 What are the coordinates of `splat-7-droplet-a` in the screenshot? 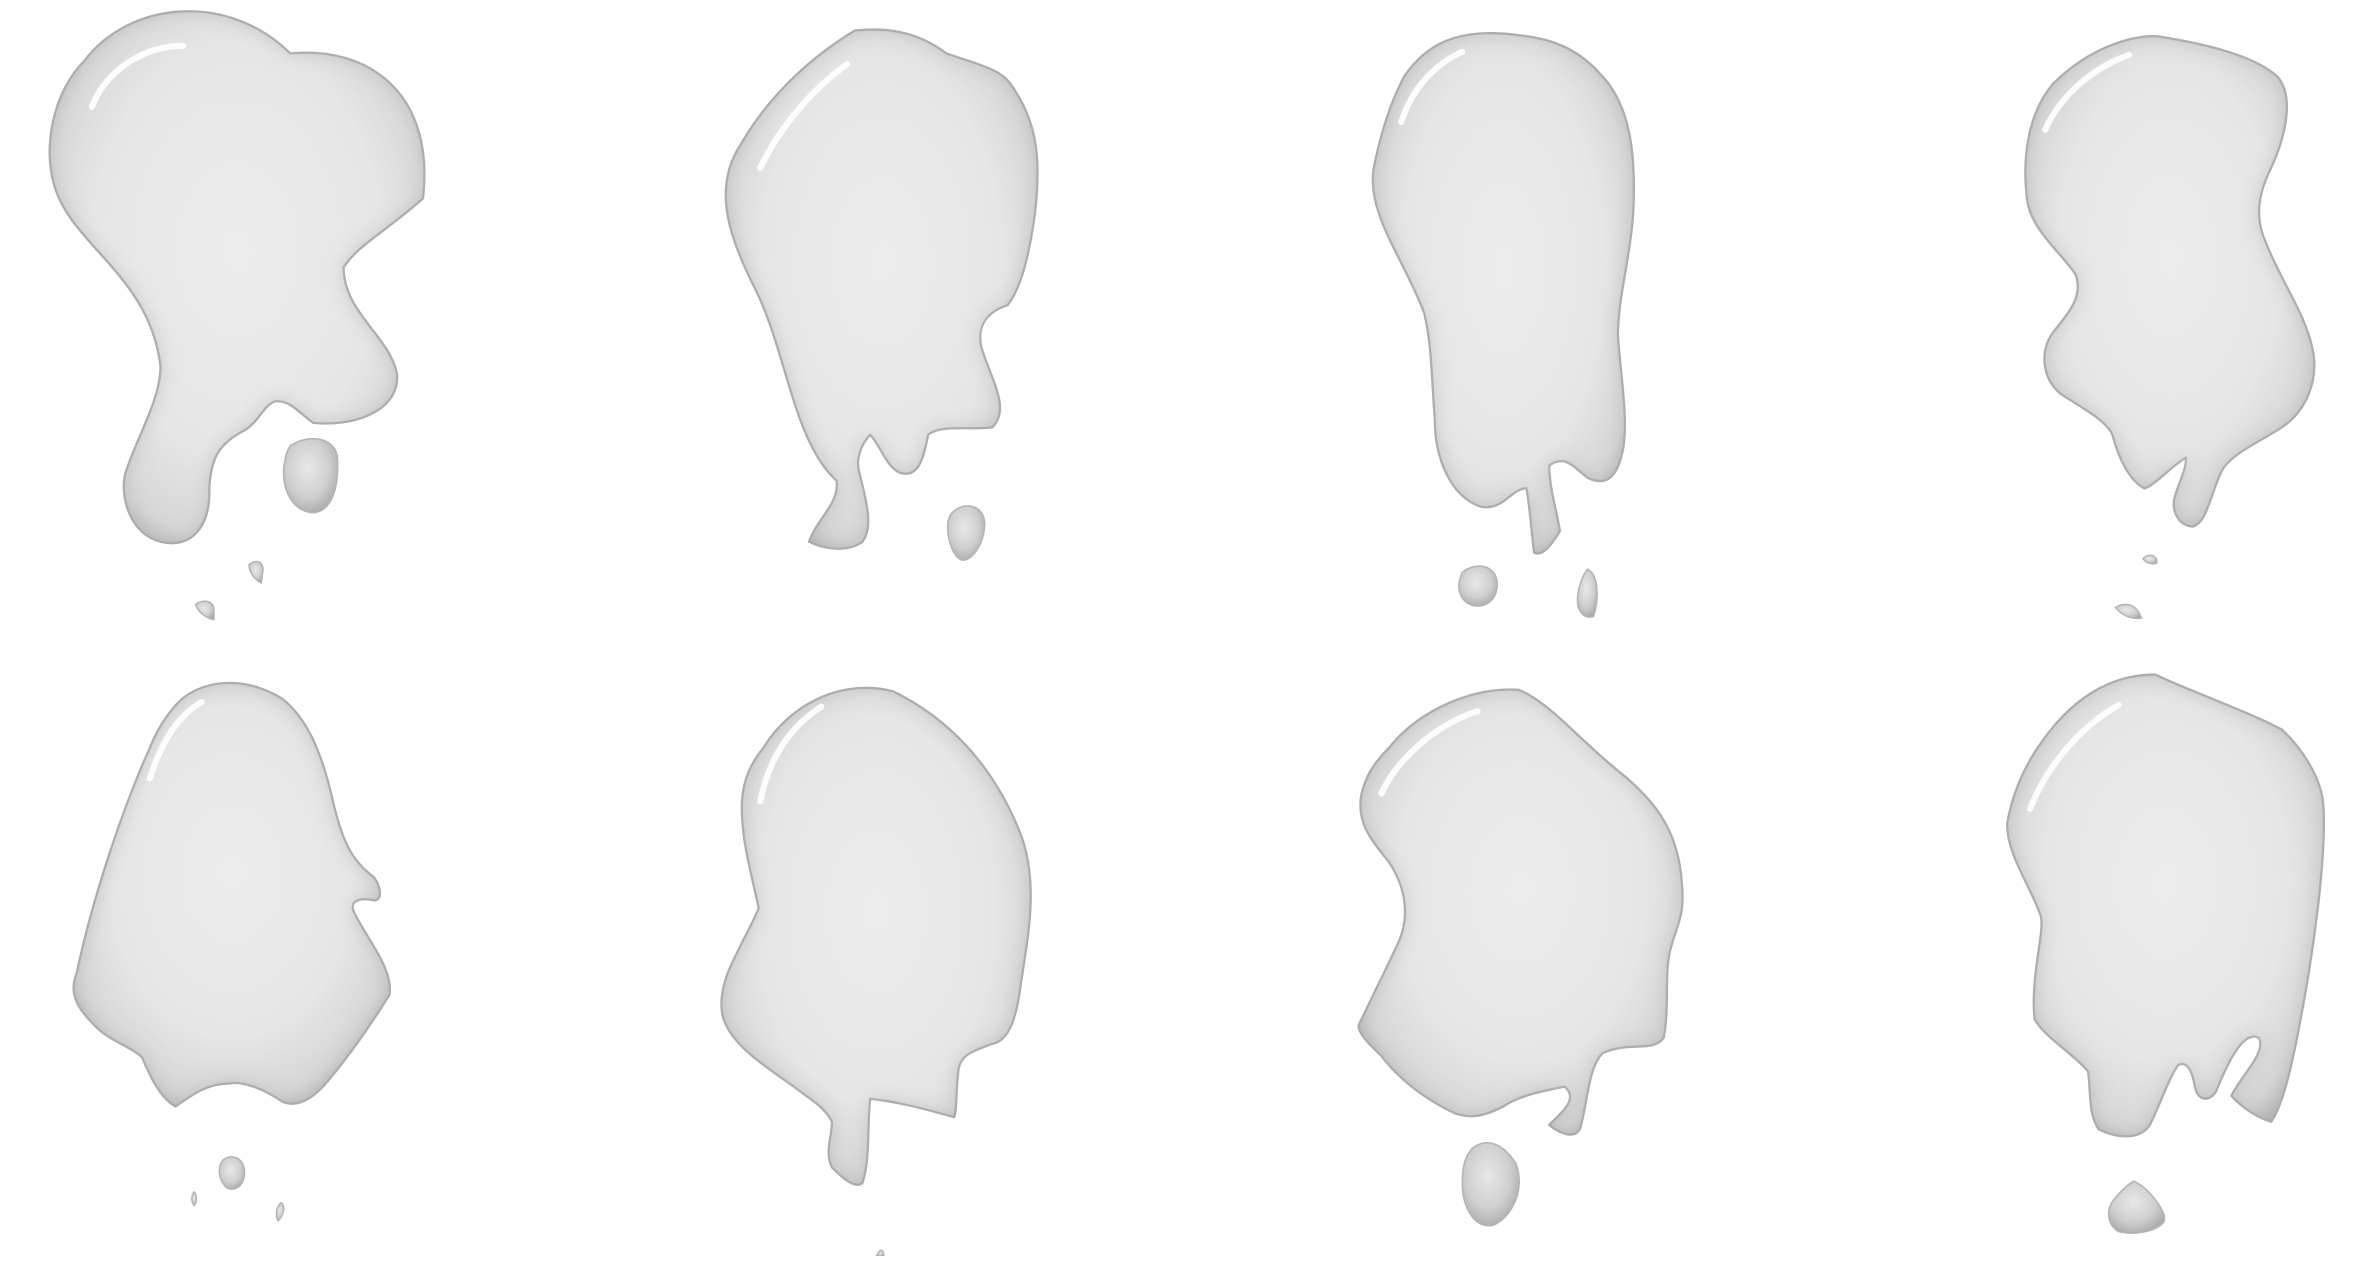 It's located at (1490, 1184).